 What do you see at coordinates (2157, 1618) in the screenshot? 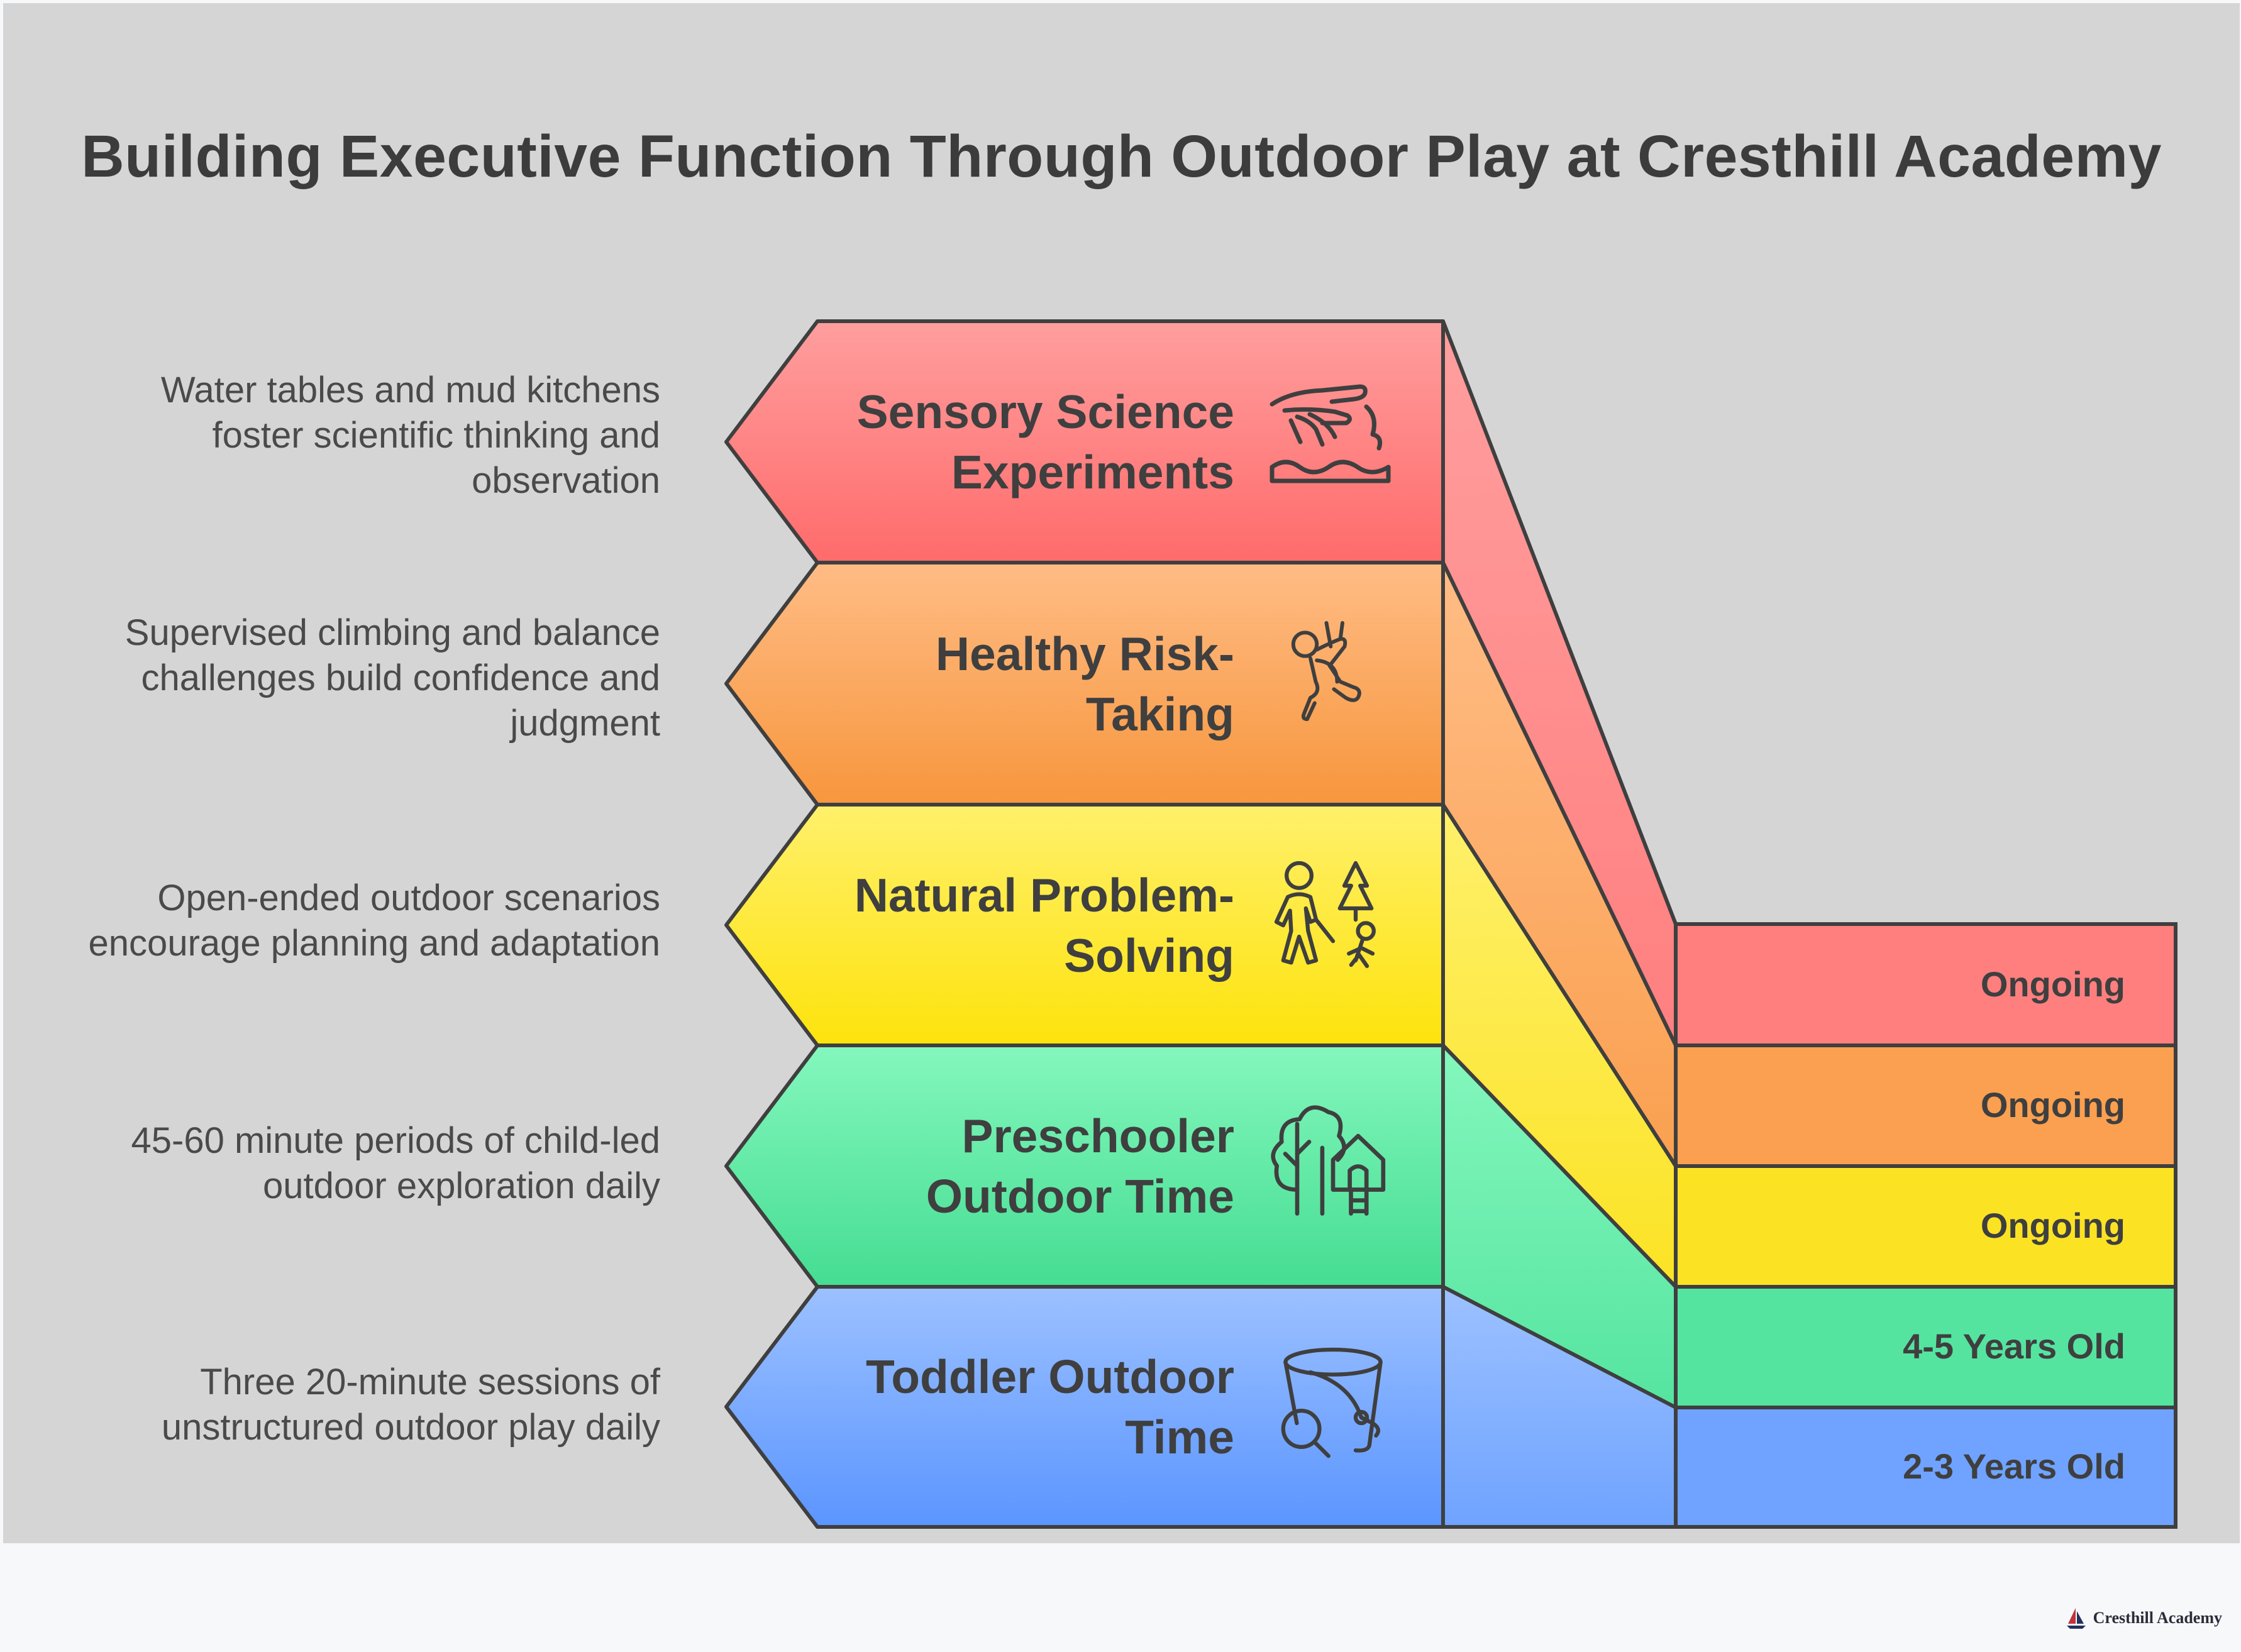
I see `footer-brand-name: Cresthill Academy` at bounding box center [2157, 1618].